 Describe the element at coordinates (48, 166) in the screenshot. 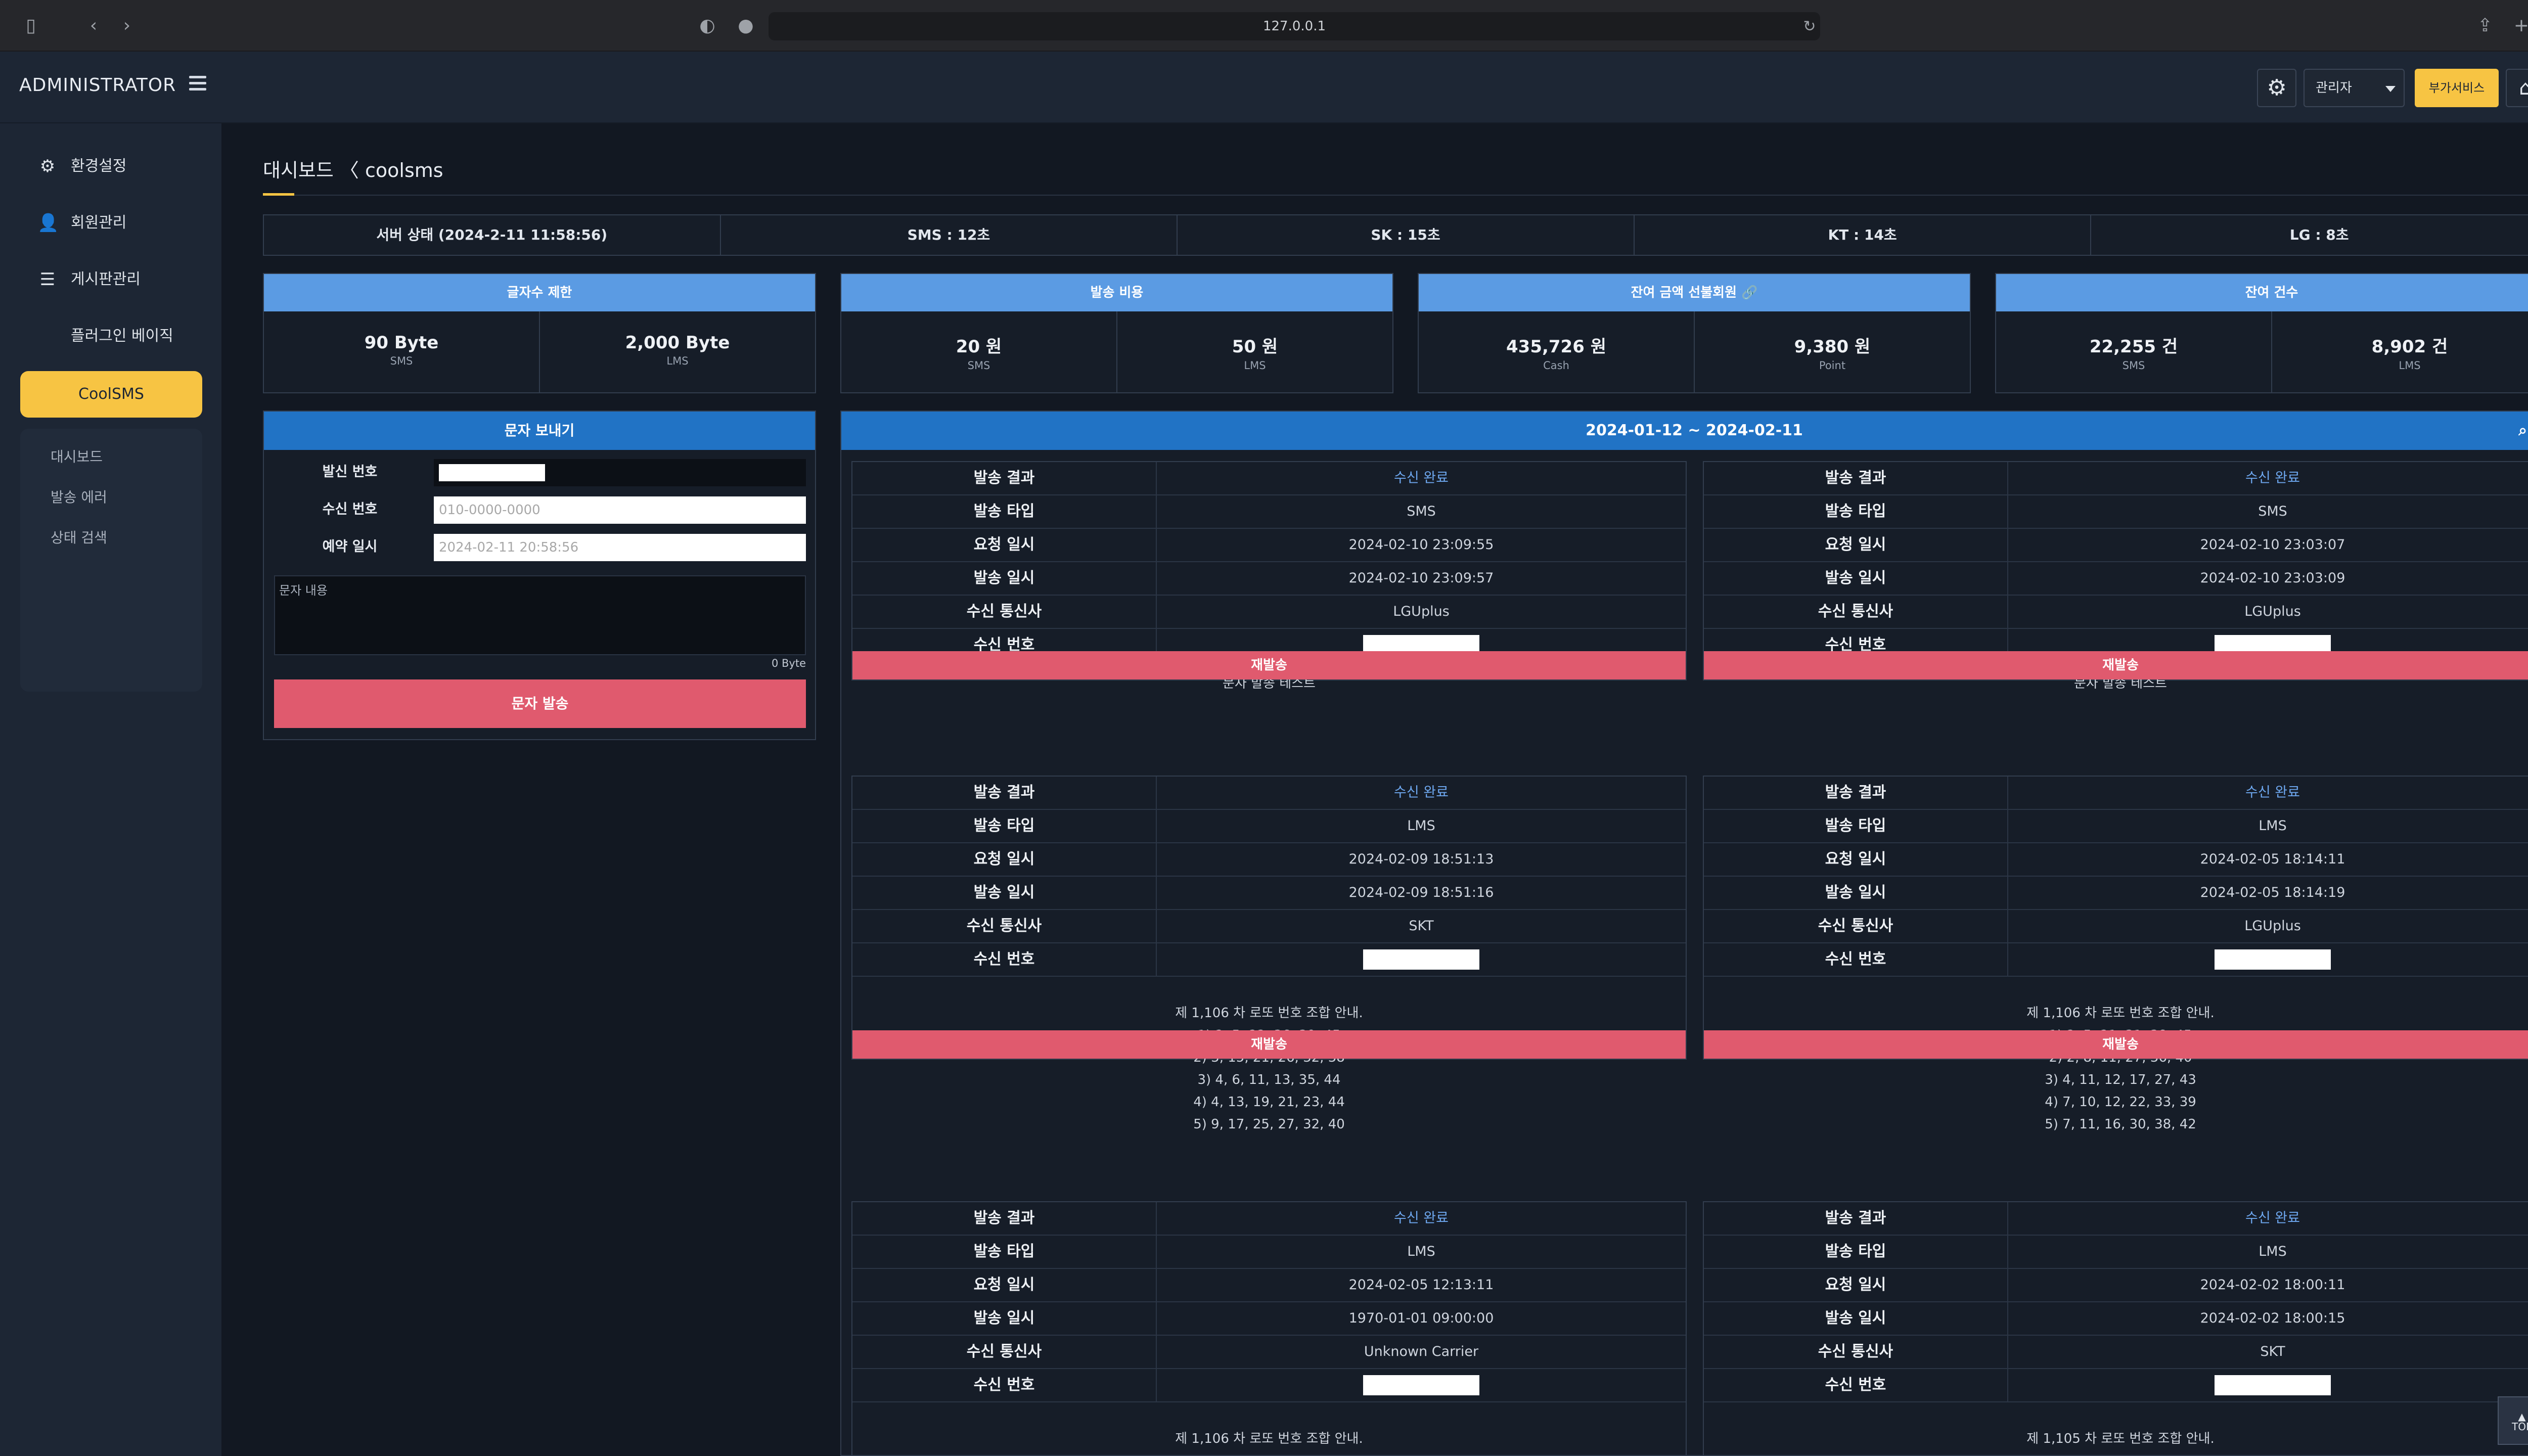

I see `gear-icon: ⚙` at that location.